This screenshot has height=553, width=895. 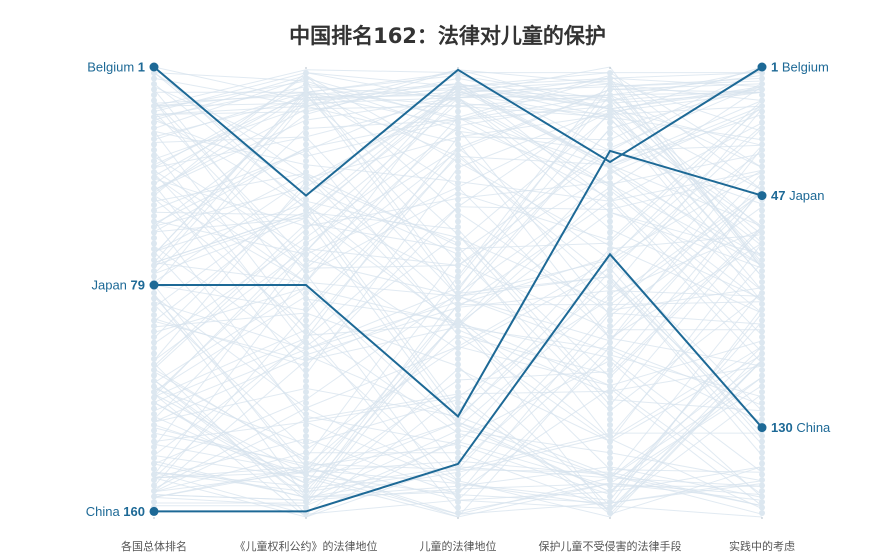 I want to click on right-label-japan: 47 Japan, so click(x=798, y=195).